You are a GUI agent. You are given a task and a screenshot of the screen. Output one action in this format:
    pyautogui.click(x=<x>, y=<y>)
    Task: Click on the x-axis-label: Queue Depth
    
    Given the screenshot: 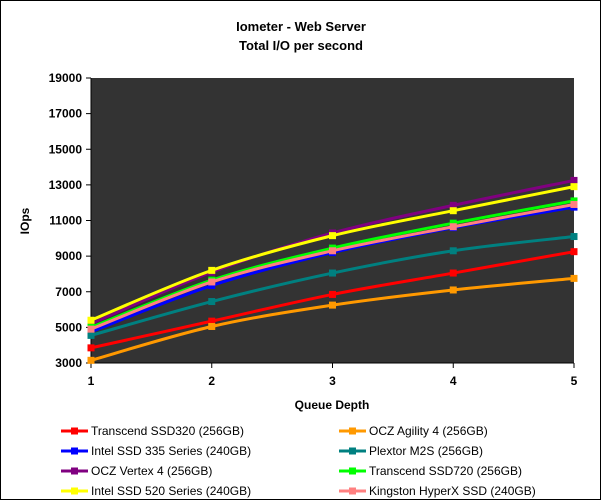 What is the action you would take?
    pyautogui.click(x=332, y=405)
    